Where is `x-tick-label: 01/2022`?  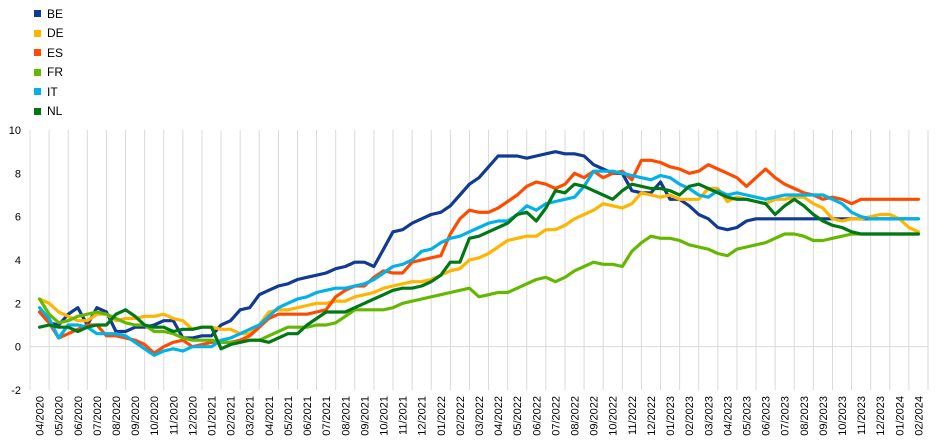
x-tick-label: 01/2022 is located at coordinates (442, 416).